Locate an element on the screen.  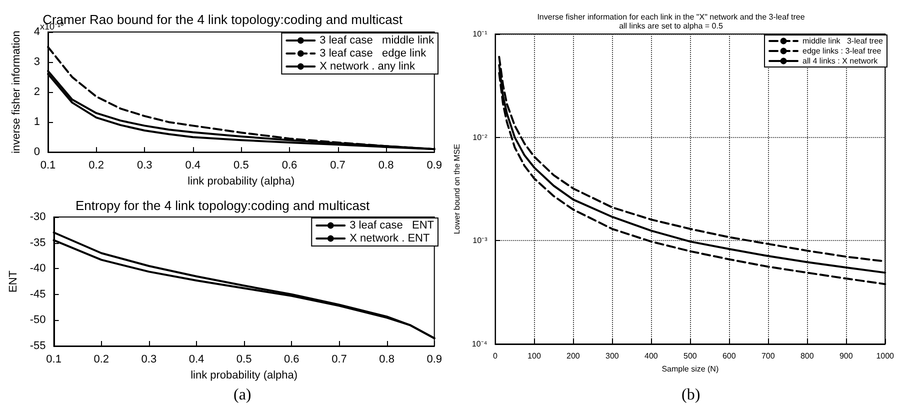
x-tick-label: 300 is located at coordinates (613, 356).